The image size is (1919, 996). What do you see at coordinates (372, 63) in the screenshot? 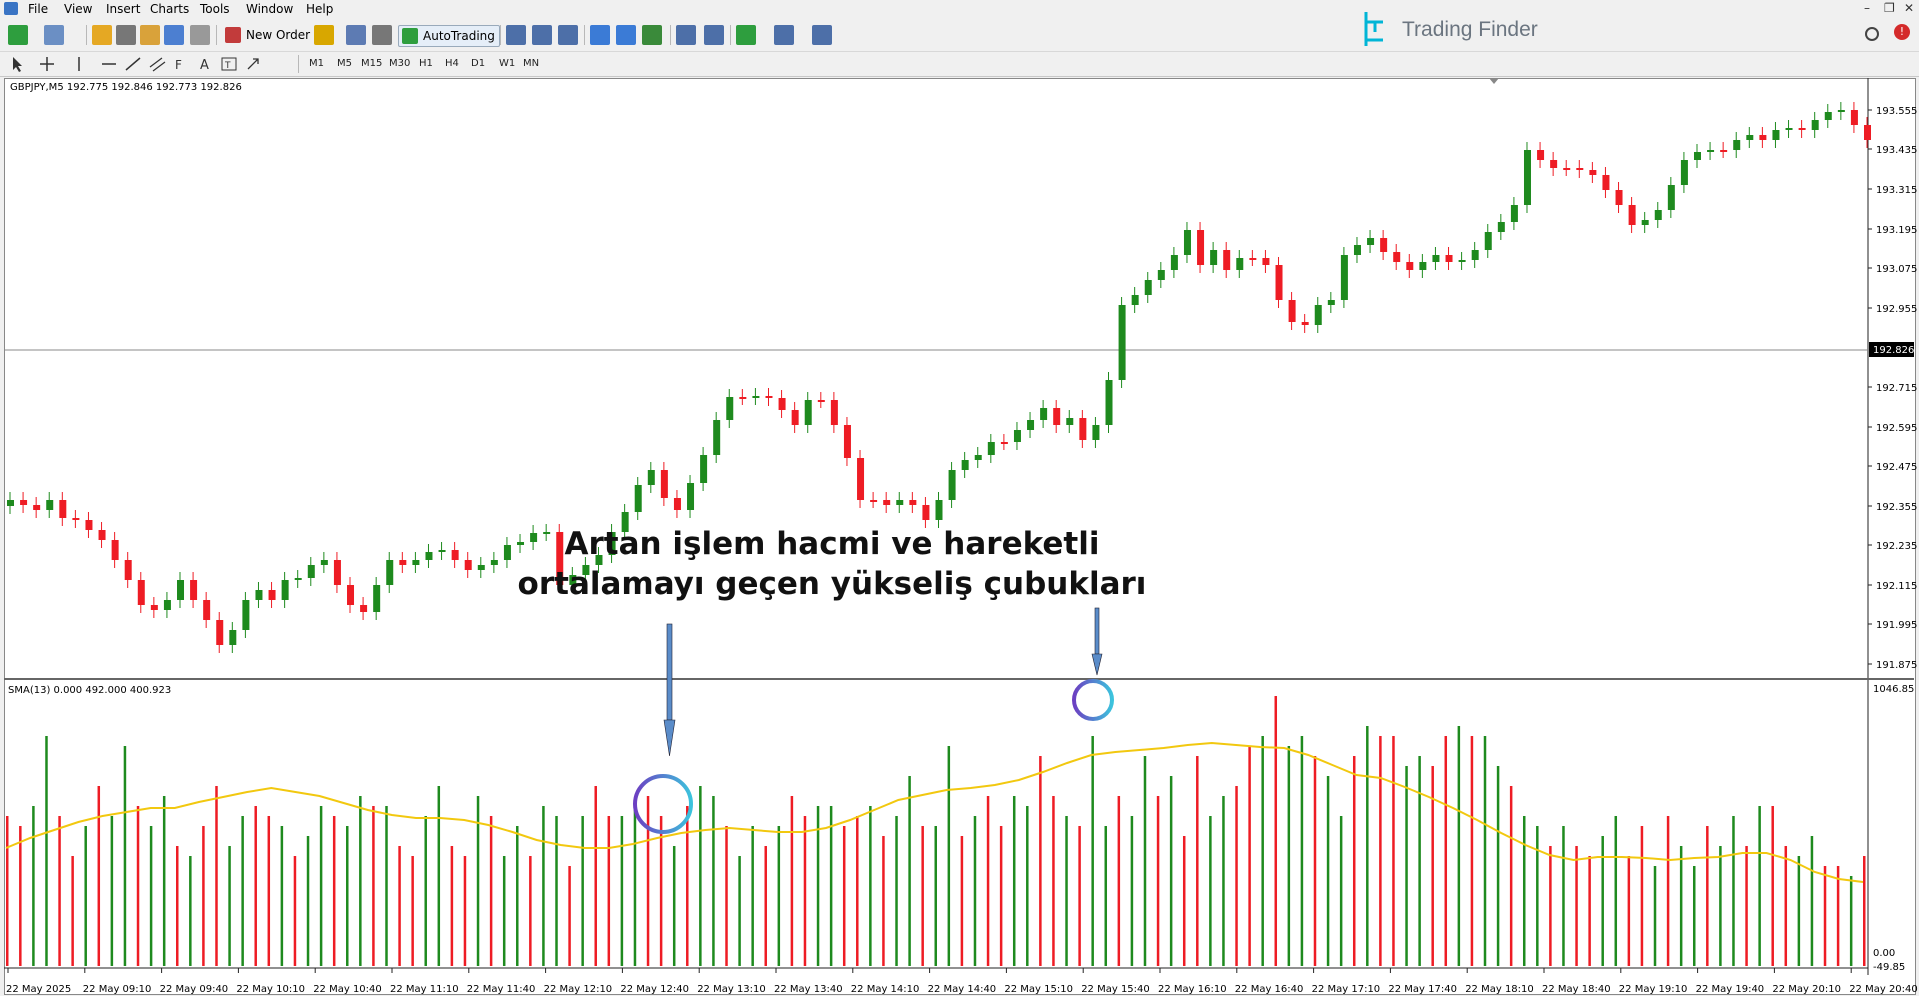
I see `timeframe-m15: M15` at bounding box center [372, 63].